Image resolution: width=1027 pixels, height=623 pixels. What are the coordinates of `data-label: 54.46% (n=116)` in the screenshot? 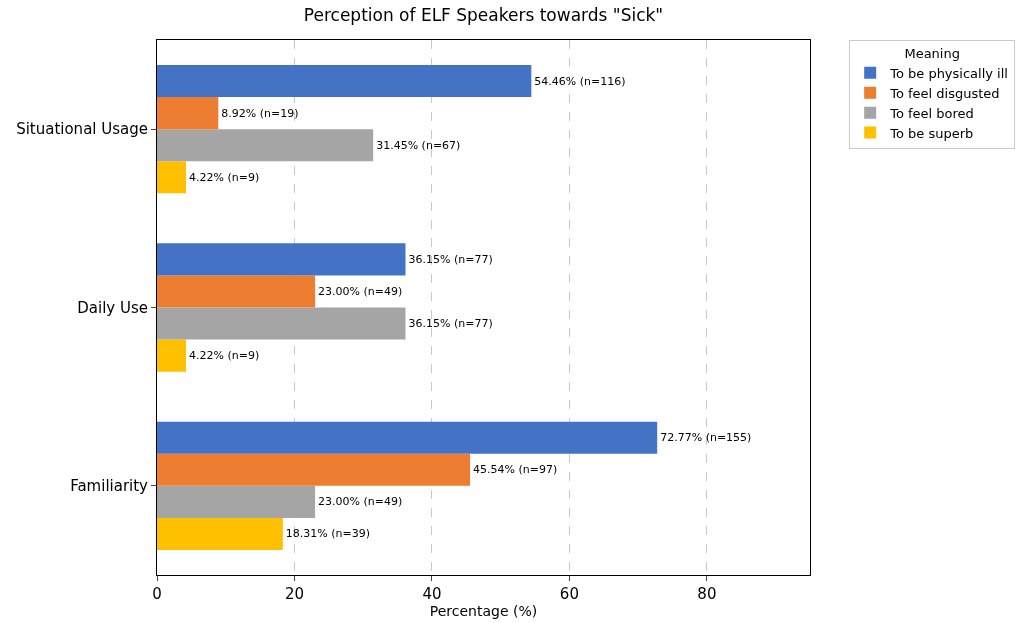 It's located at (580, 81).